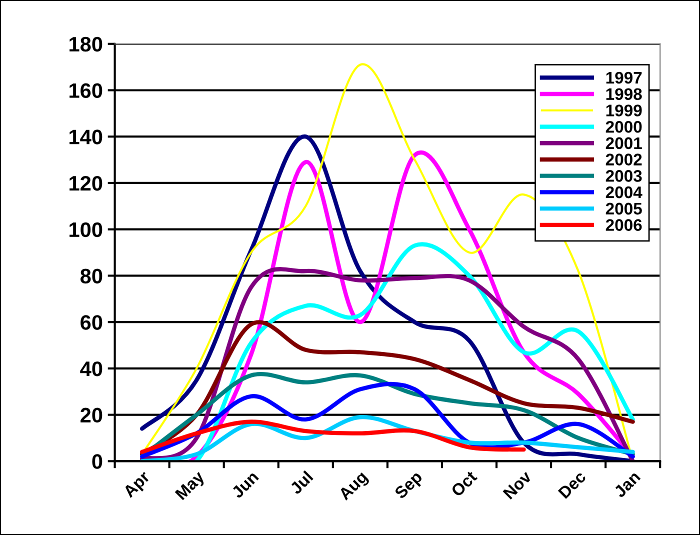 The image size is (700, 535). What do you see at coordinates (91, 322) in the screenshot?
I see `y-tick-label: 60` at bounding box center [91, 322].